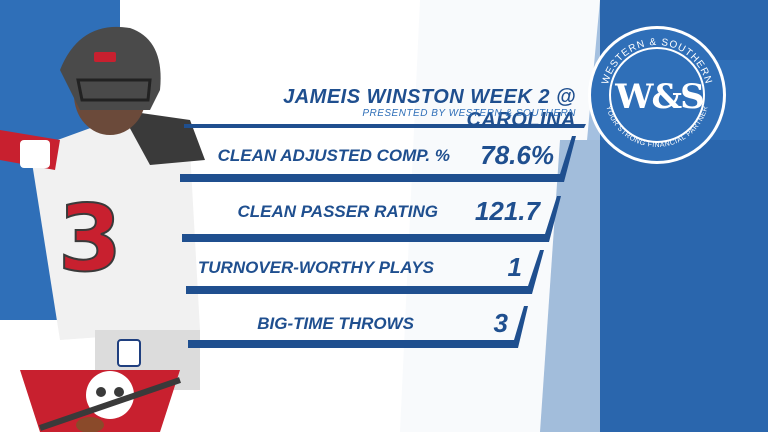 Image resolution: width=768 pixels, height=432 pixels. Describe the element at coordinates (469, 113) in the screenshot. I see `page-subtitle: PRESENTED BY WESTERN & SOUTHERN` at that location.